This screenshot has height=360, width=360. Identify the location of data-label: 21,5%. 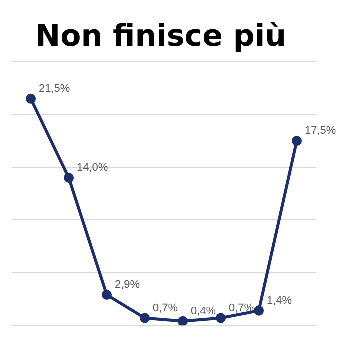
(54, 88).